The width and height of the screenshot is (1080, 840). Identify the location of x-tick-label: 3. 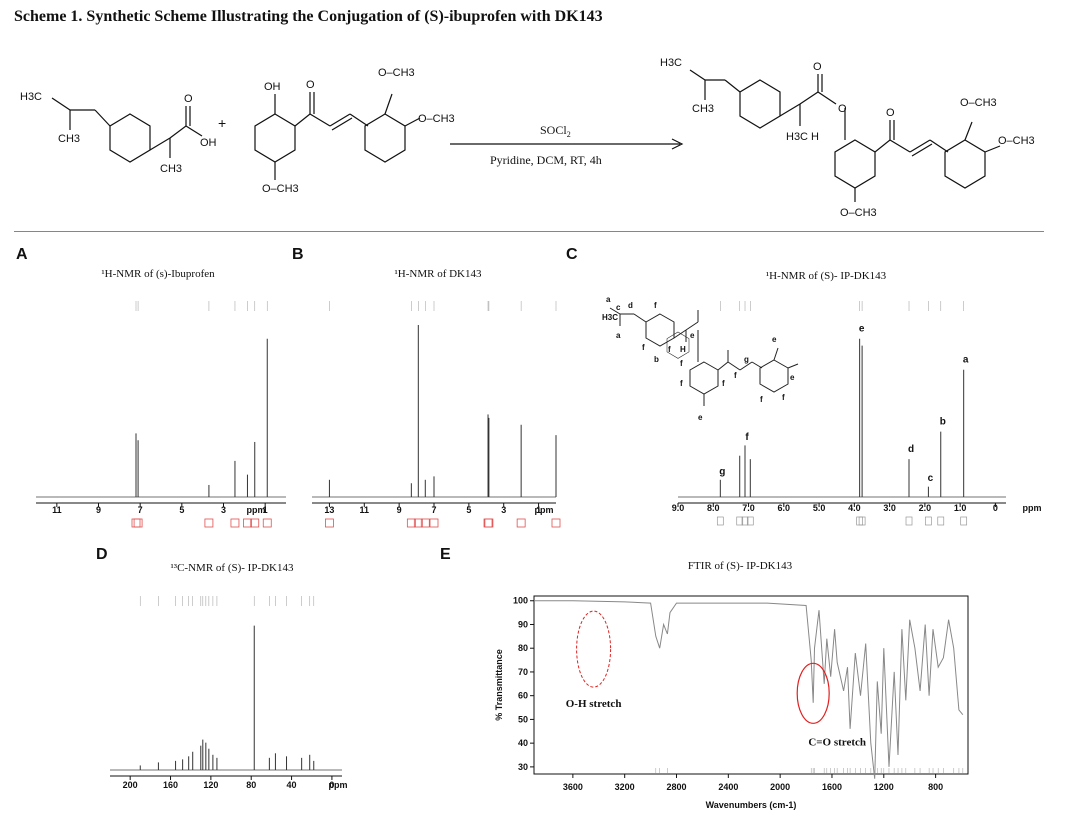
(223, 510).